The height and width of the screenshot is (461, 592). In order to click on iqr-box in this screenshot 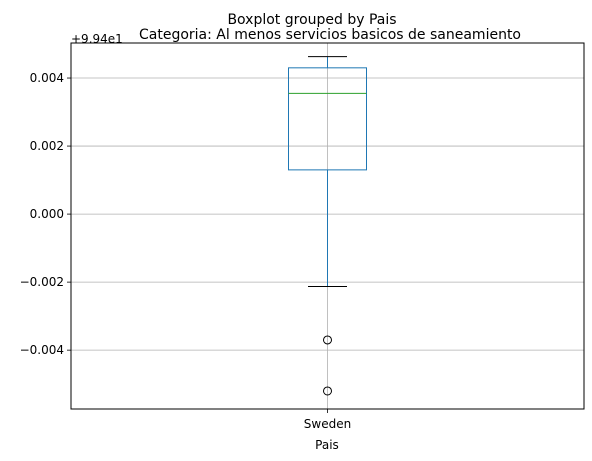, I will do `click(327, 119)`.